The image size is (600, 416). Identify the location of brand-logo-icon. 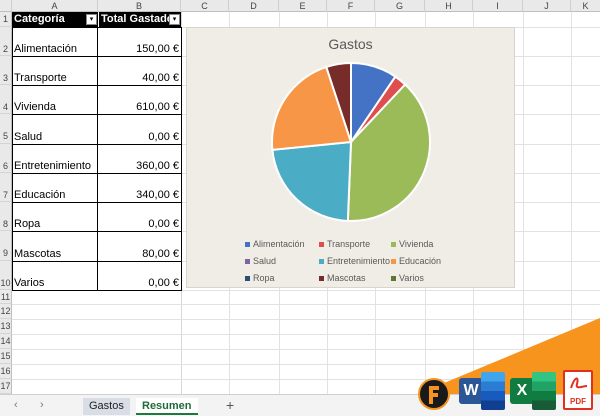
(434, 394).